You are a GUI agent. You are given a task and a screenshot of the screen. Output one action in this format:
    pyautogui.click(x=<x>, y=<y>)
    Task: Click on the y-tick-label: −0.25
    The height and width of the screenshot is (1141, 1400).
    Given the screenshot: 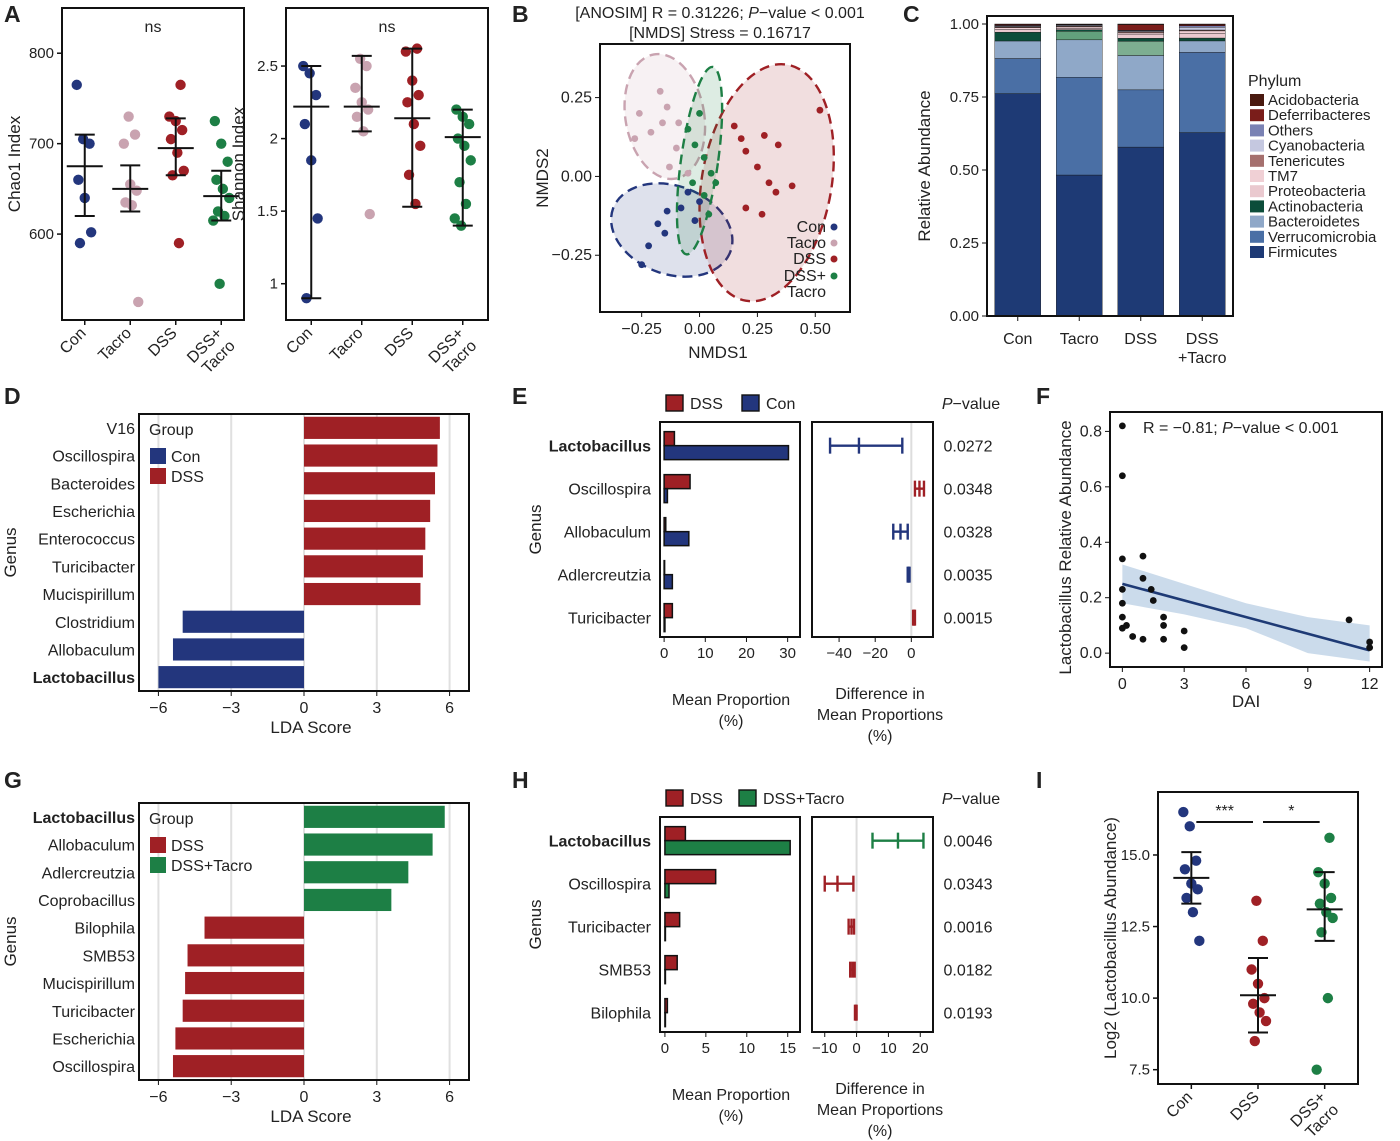 What is the action you would take?
    pyautogui.click(x=572, y=255)
    